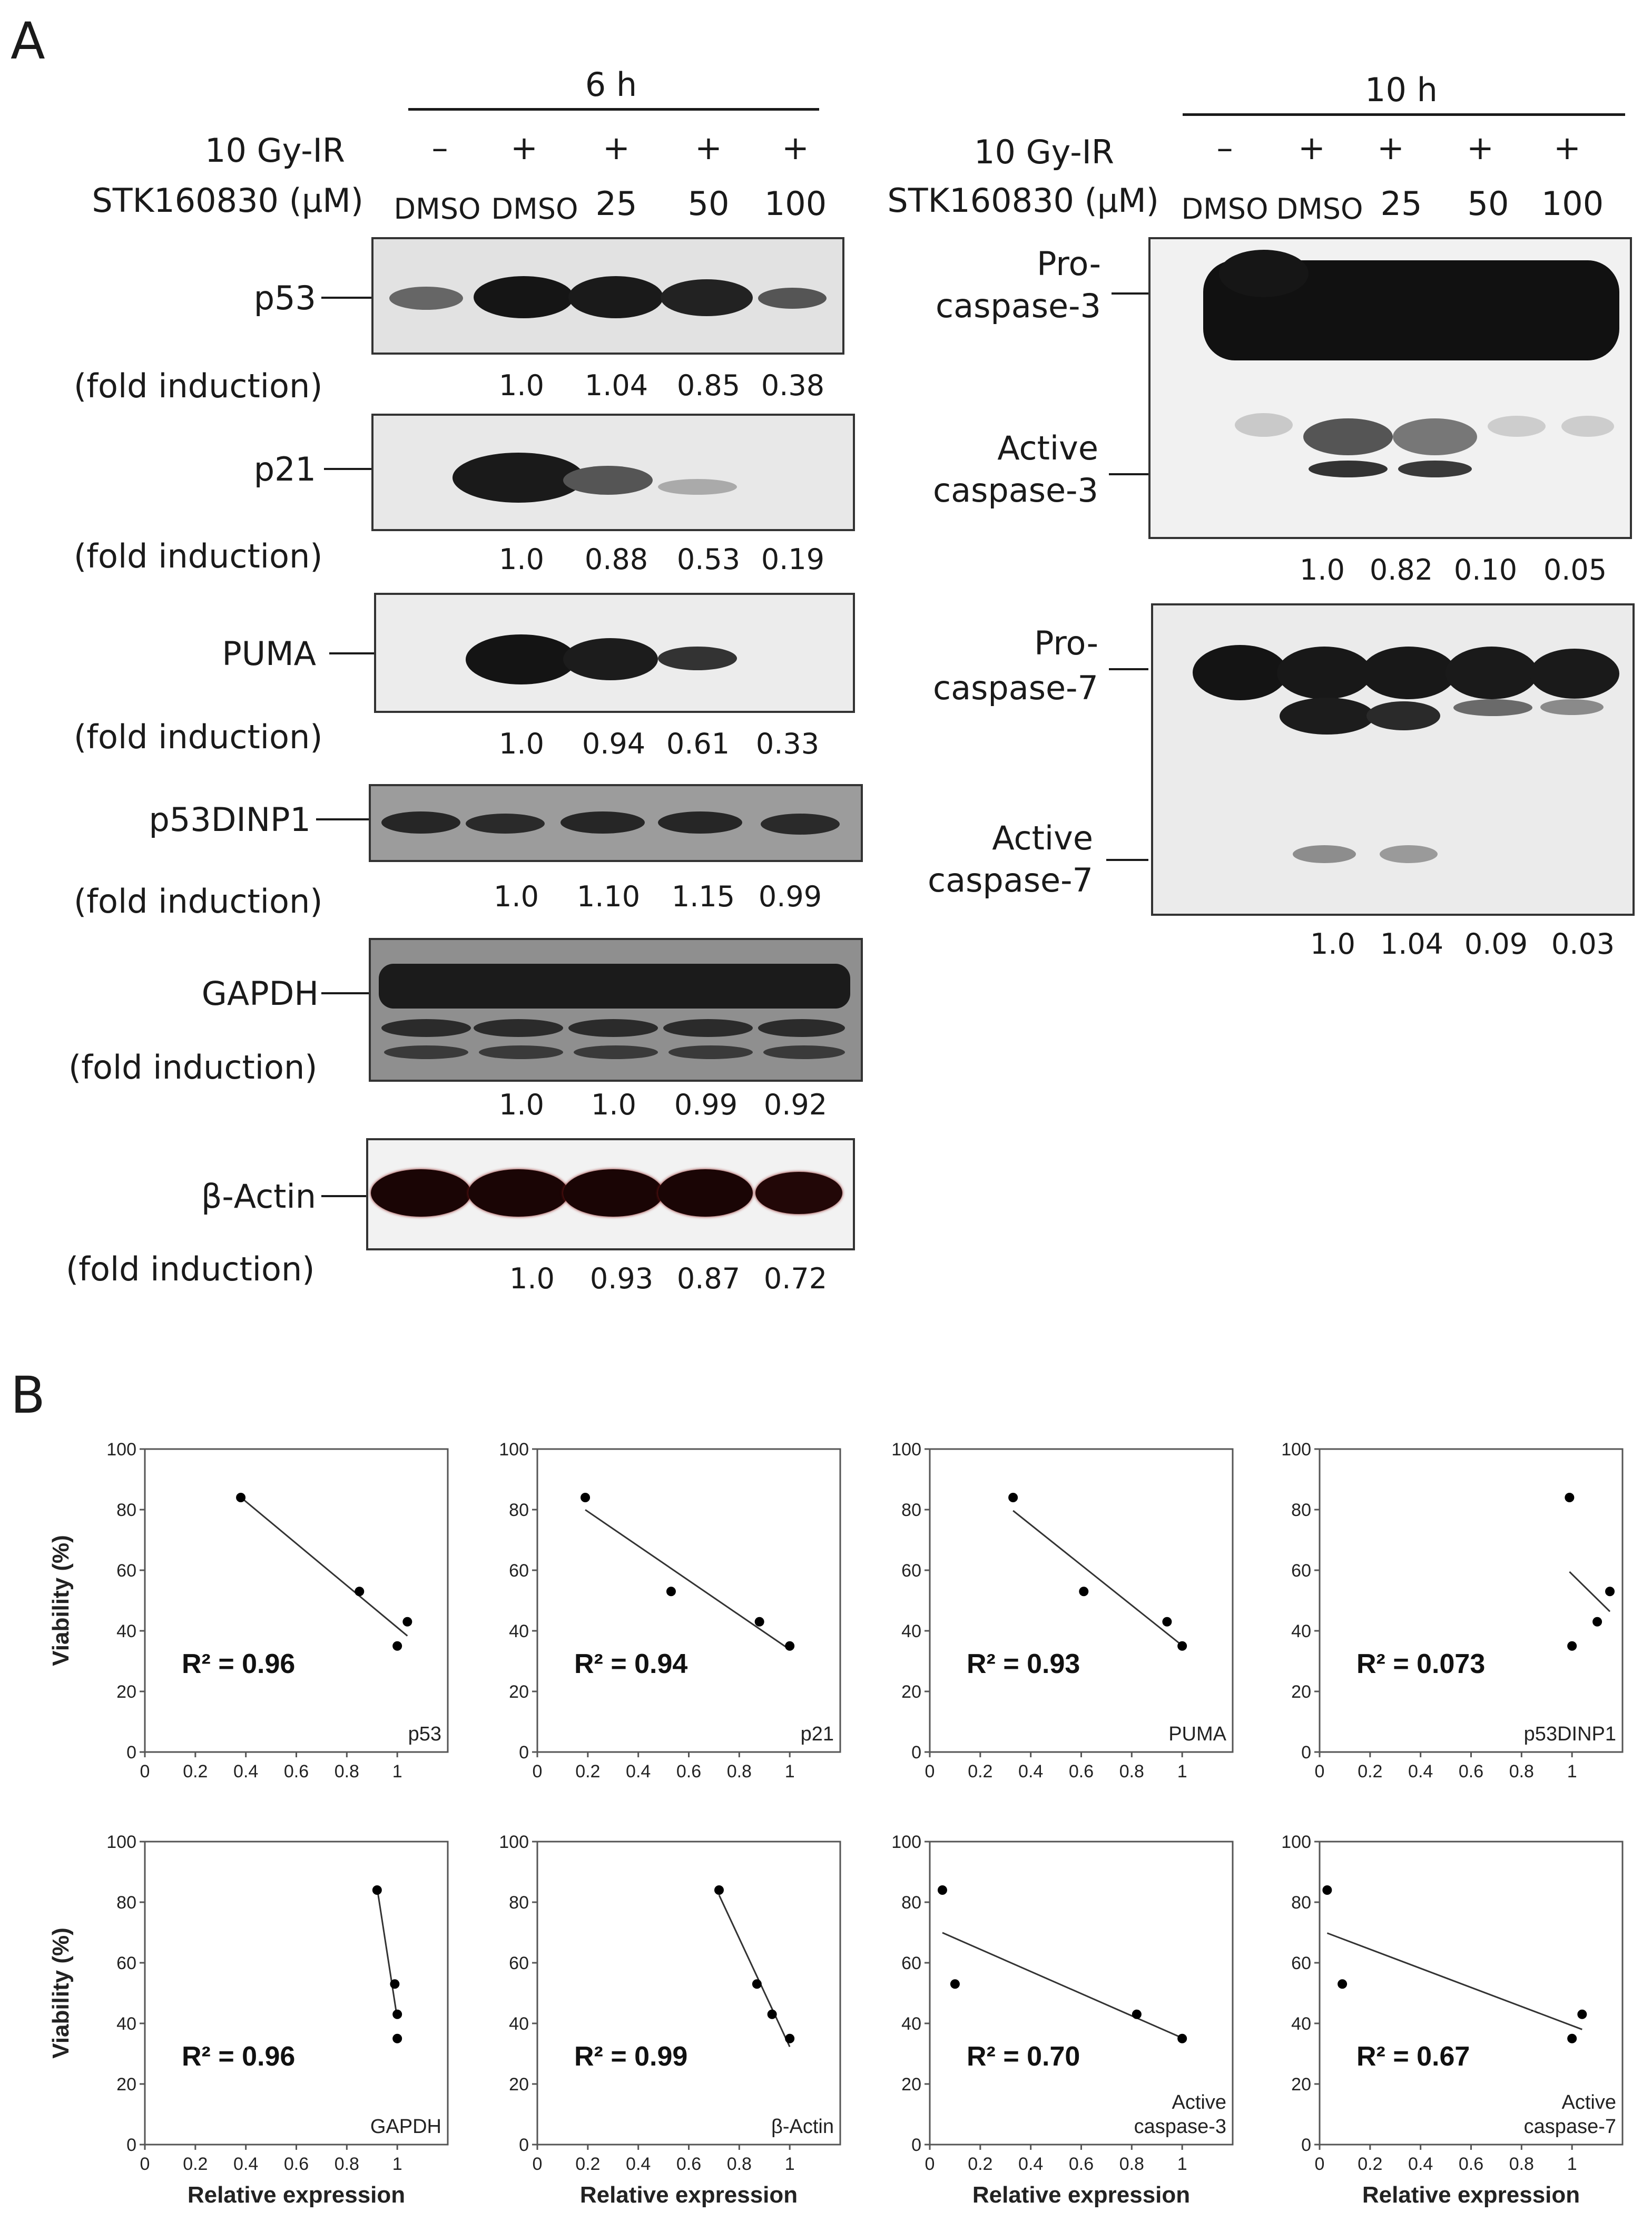 Image resolution: width=1652 pixels, height=2231 pixels. What do you see at coordinates (1575, 569) in the screenshot?
I see `fold-casp3-4: 0.05` at bounding box center [1575, 569].